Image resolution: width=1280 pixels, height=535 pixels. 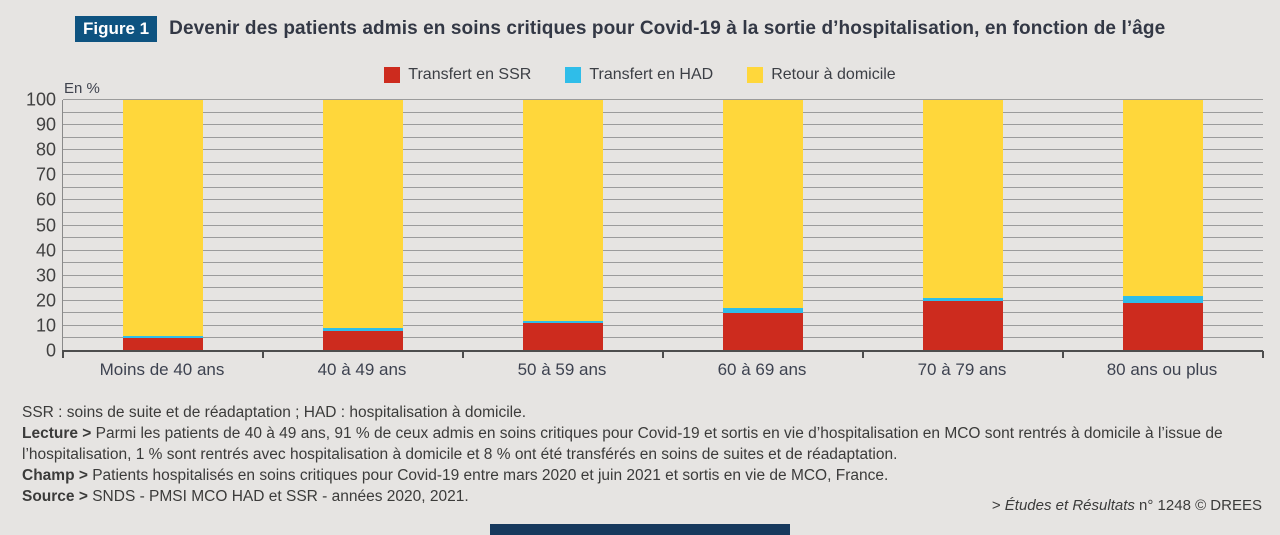 I want to click on credit-line: > Études et Résultats n° 1248 © DREES, so click(x=1127, y=505).